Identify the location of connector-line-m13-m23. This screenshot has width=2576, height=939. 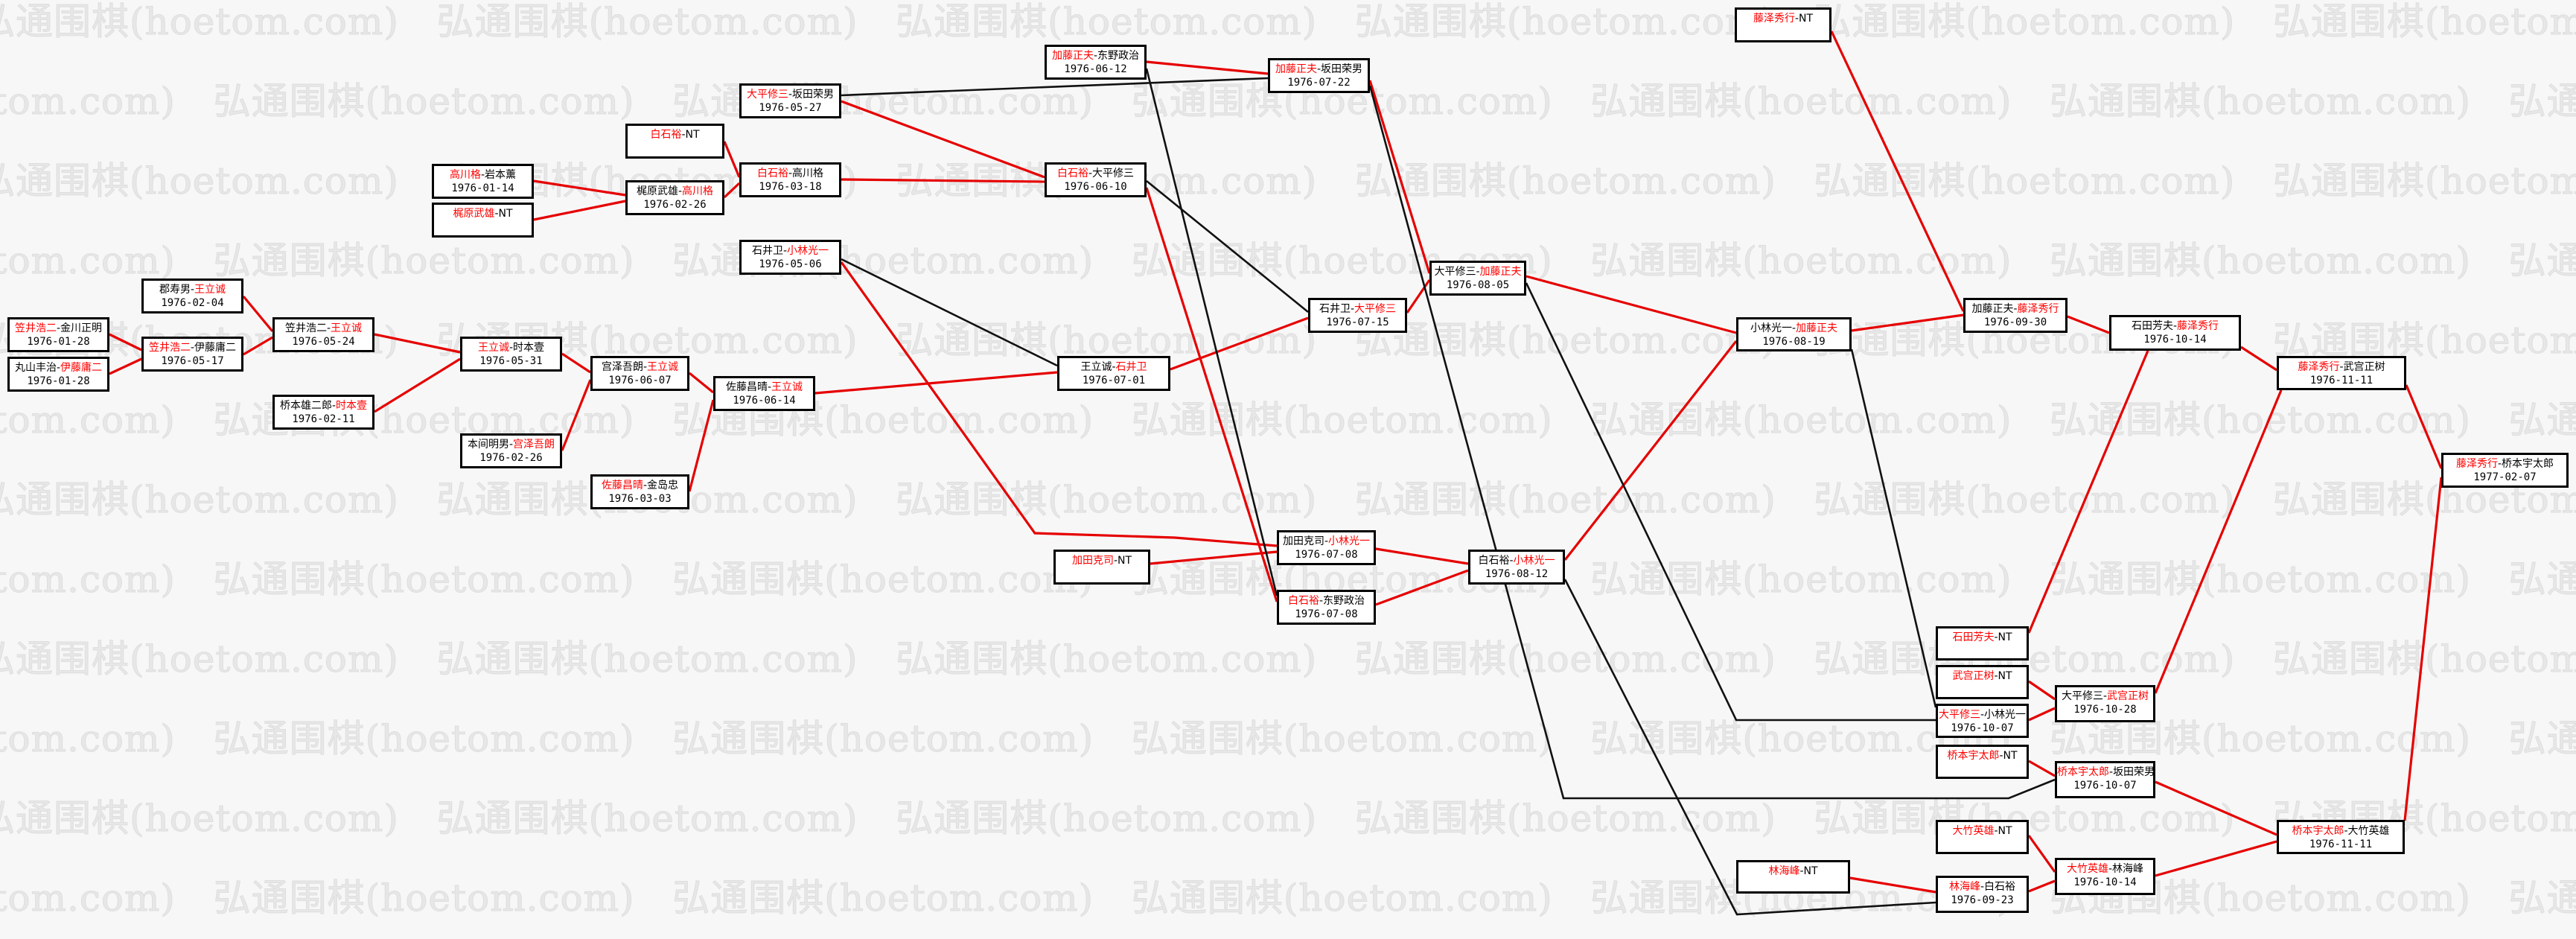
(1055, 87).